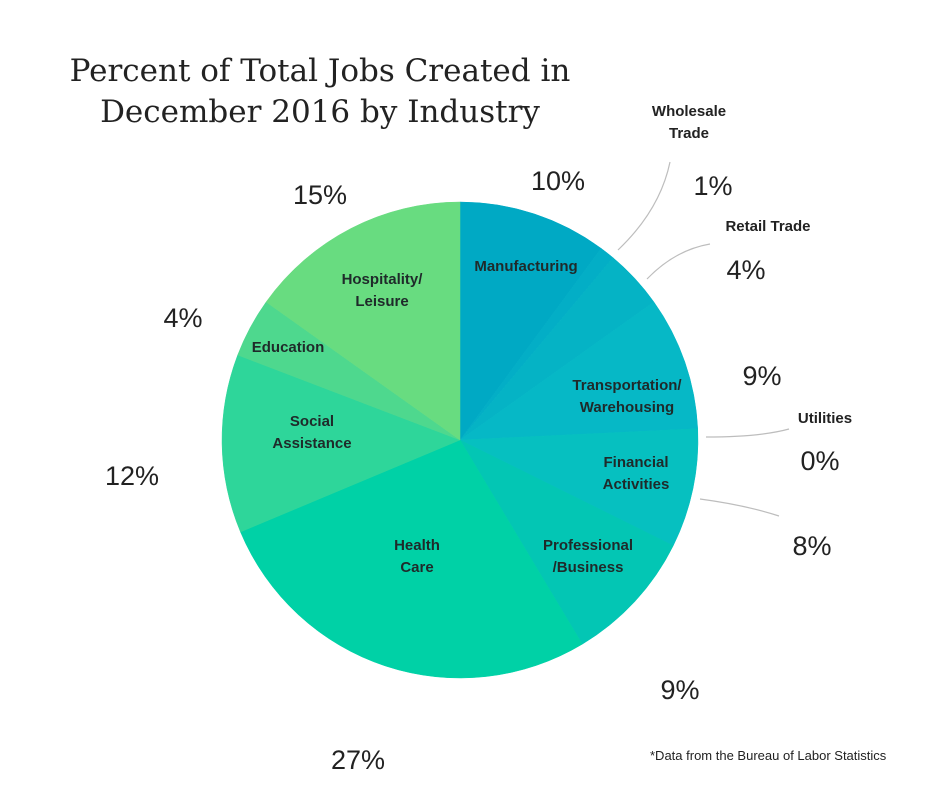 The width and height of the screenshot is (940, 788). What do you see at coordinates (689, 122) in the screenshot?
I see `slice-label: Wholesale Trade` at bounding box center [689, 122].